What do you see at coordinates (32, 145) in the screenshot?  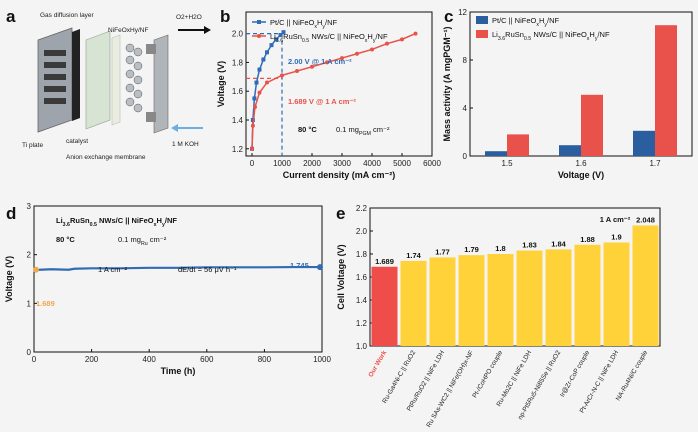 I see `tiplate-label: Ti plate` at bounding box center [32, 145].